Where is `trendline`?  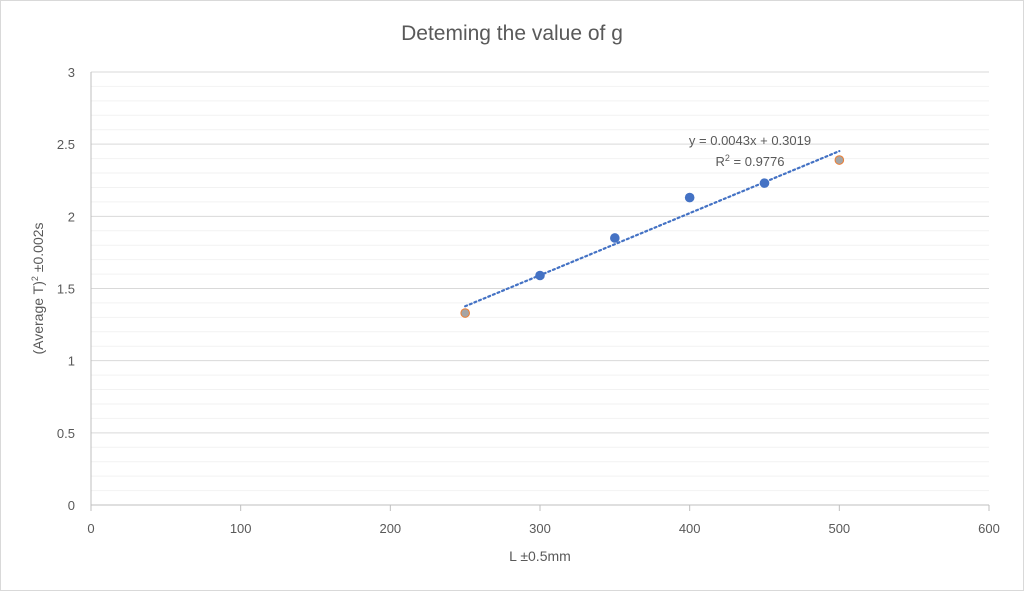 trendline is located at coordinates (652, 229).